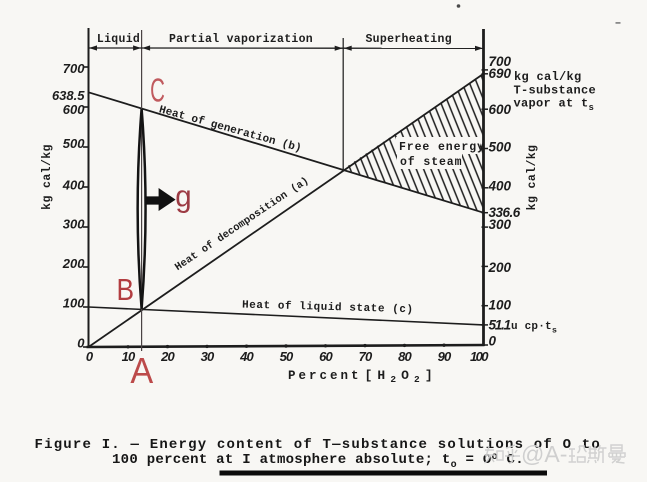  I want to click on svg-text: A, so click(141, 371).